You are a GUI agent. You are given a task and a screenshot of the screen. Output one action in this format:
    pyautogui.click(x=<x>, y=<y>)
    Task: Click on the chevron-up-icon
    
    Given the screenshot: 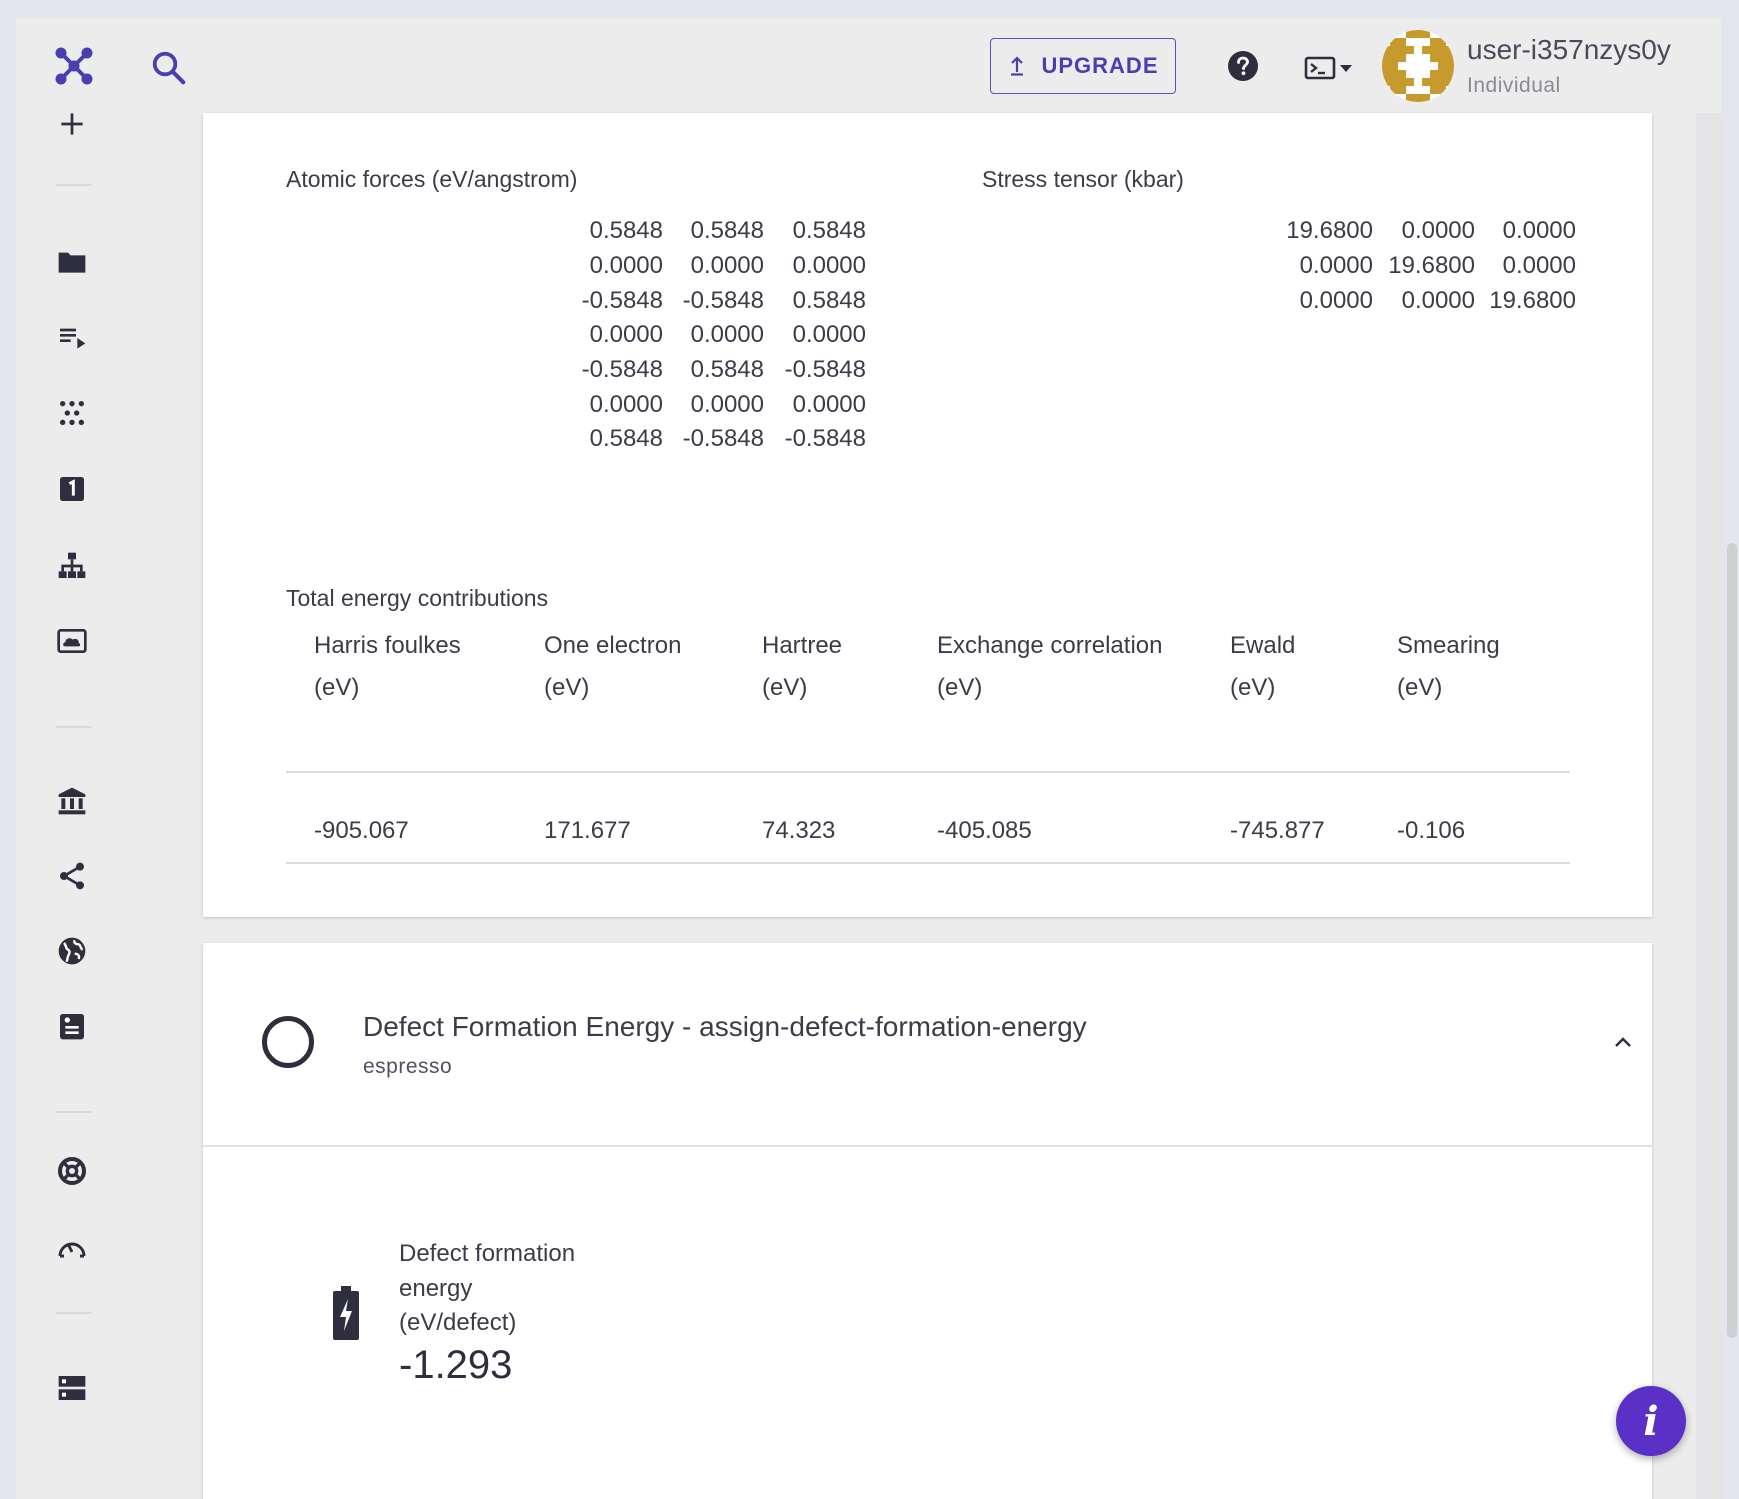 What is the action you would take?
    pyautogui.click(x=1623, y=1042)
    